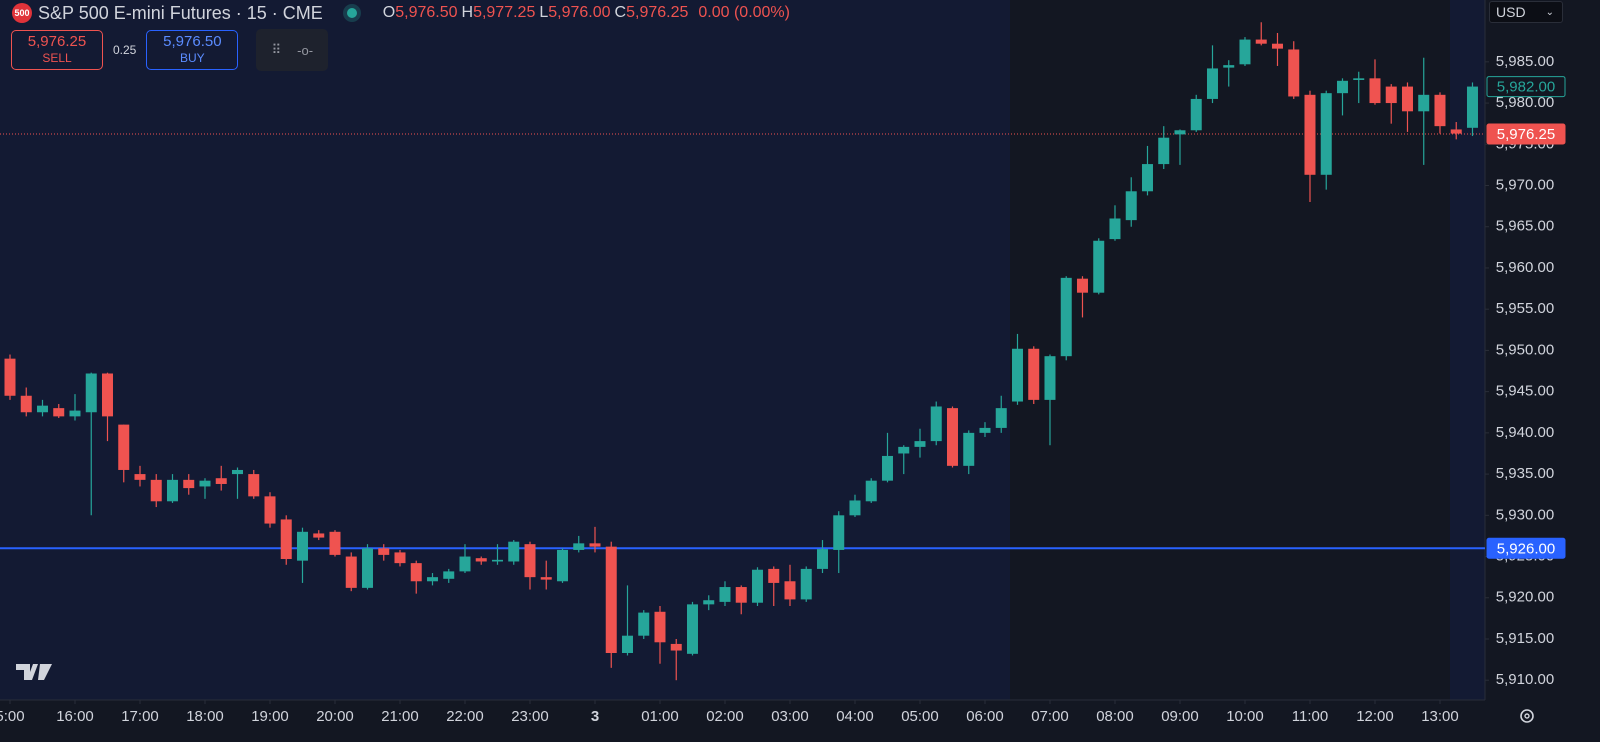 Image resolution: width=1600 pixels, height=742 pixels. What do you see at coordinates (426, 12) in the screenshot?
I see `ohlc-value: 5,976.50` at bounding box center [426, 12].